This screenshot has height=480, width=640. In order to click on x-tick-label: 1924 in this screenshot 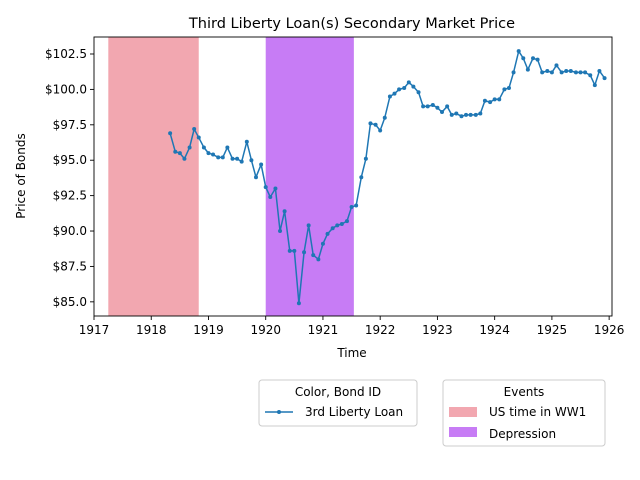, I will do `click(494, 330)`.